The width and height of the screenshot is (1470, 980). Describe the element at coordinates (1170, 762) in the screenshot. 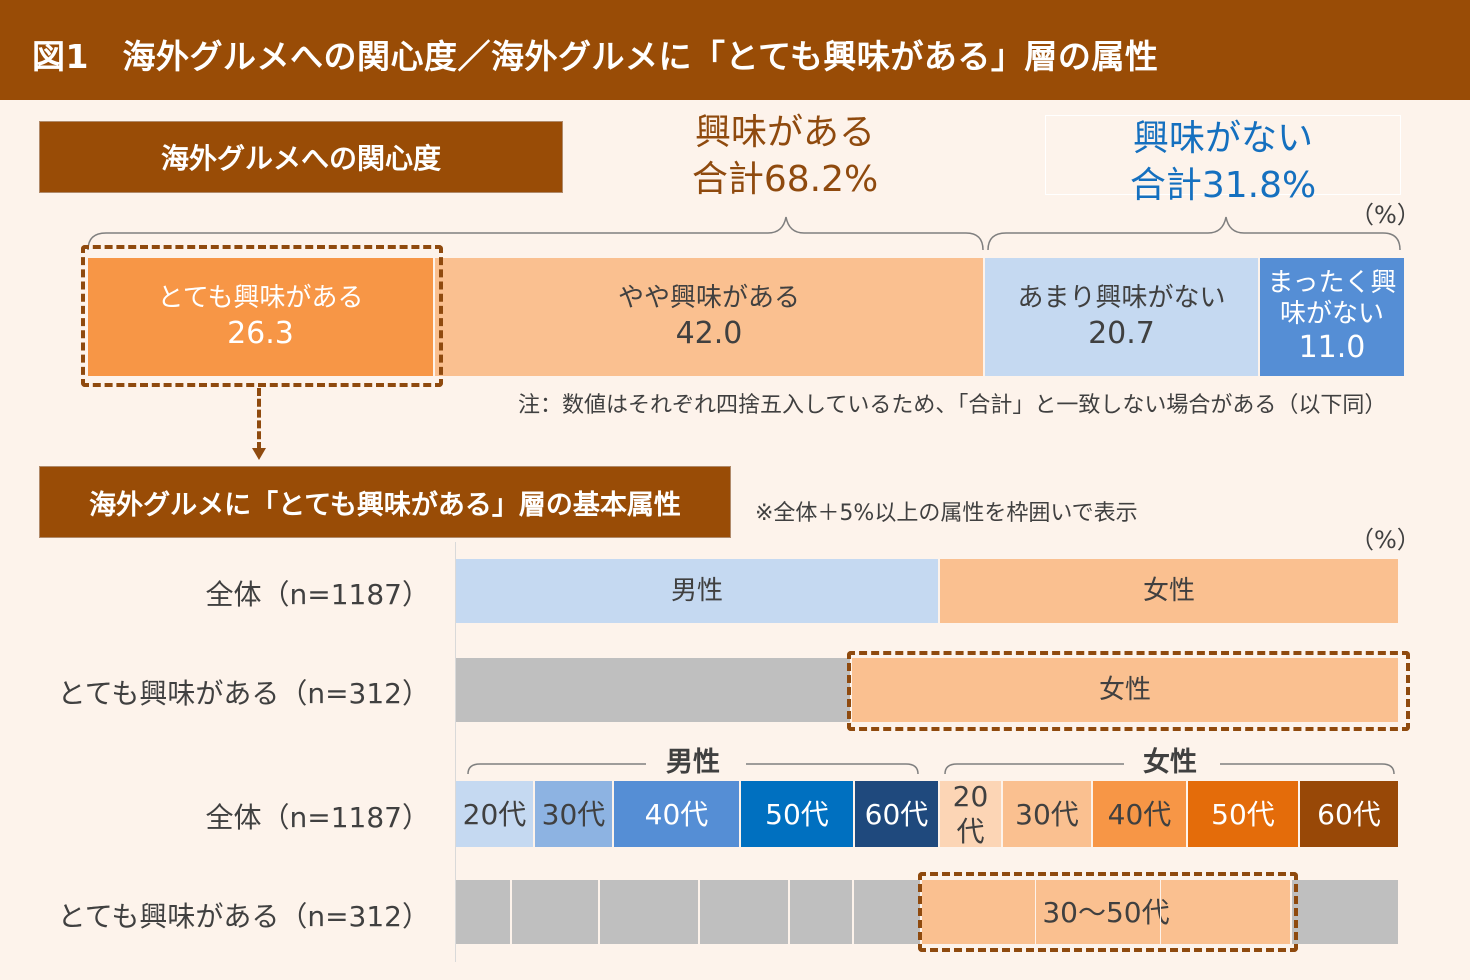

I see `age-group-female-label: 女性` at that location.